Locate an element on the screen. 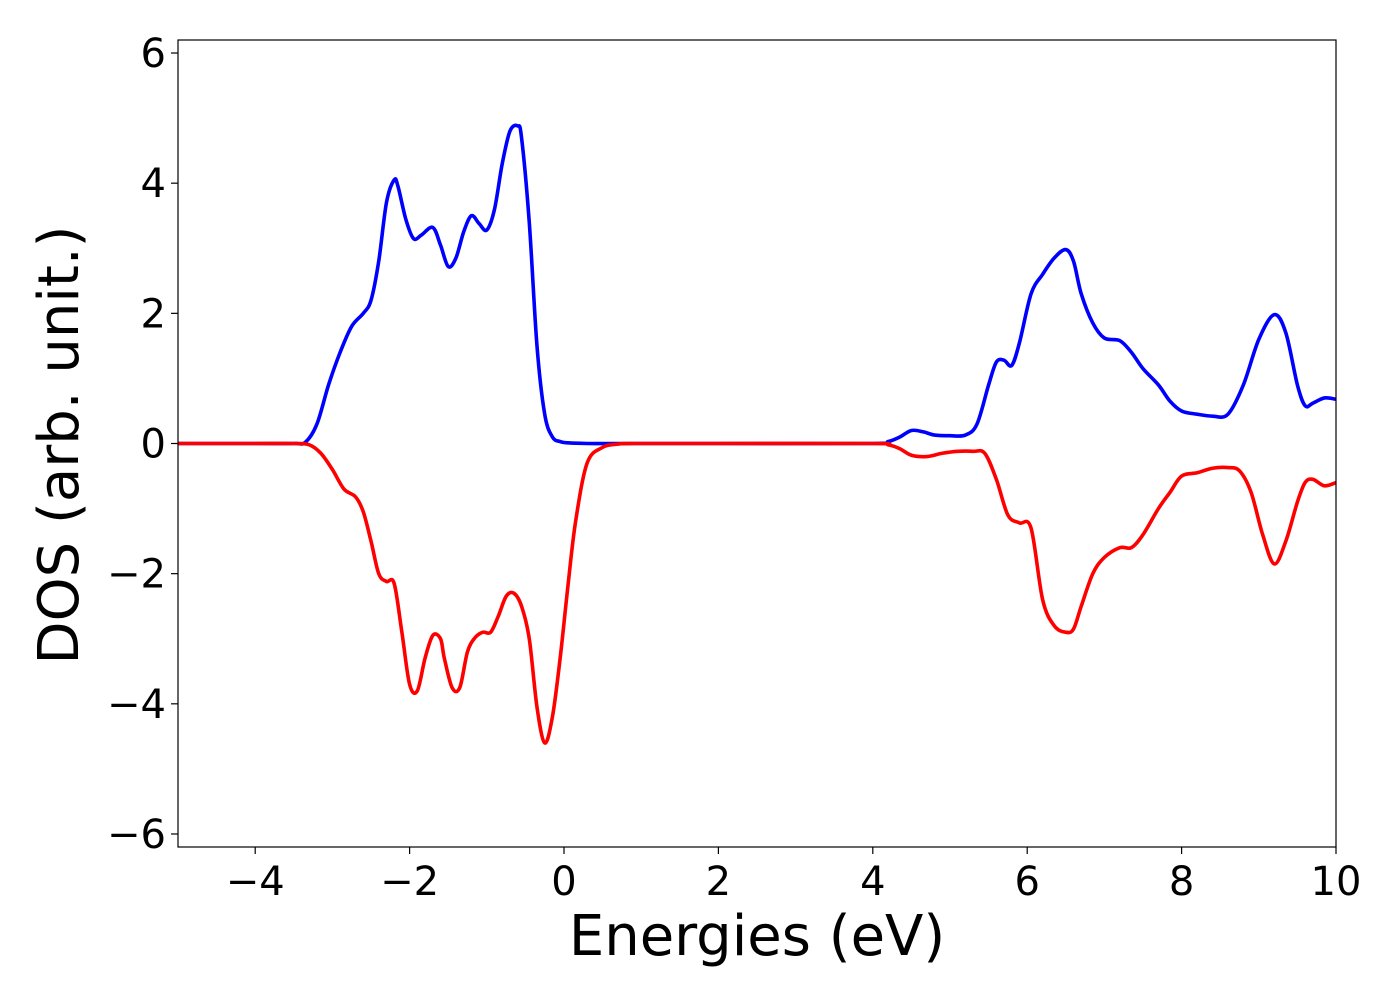 The height and width of the screenshot is (1005, 1400). x-tick-label: 0 is located at coordinates (563, 882).